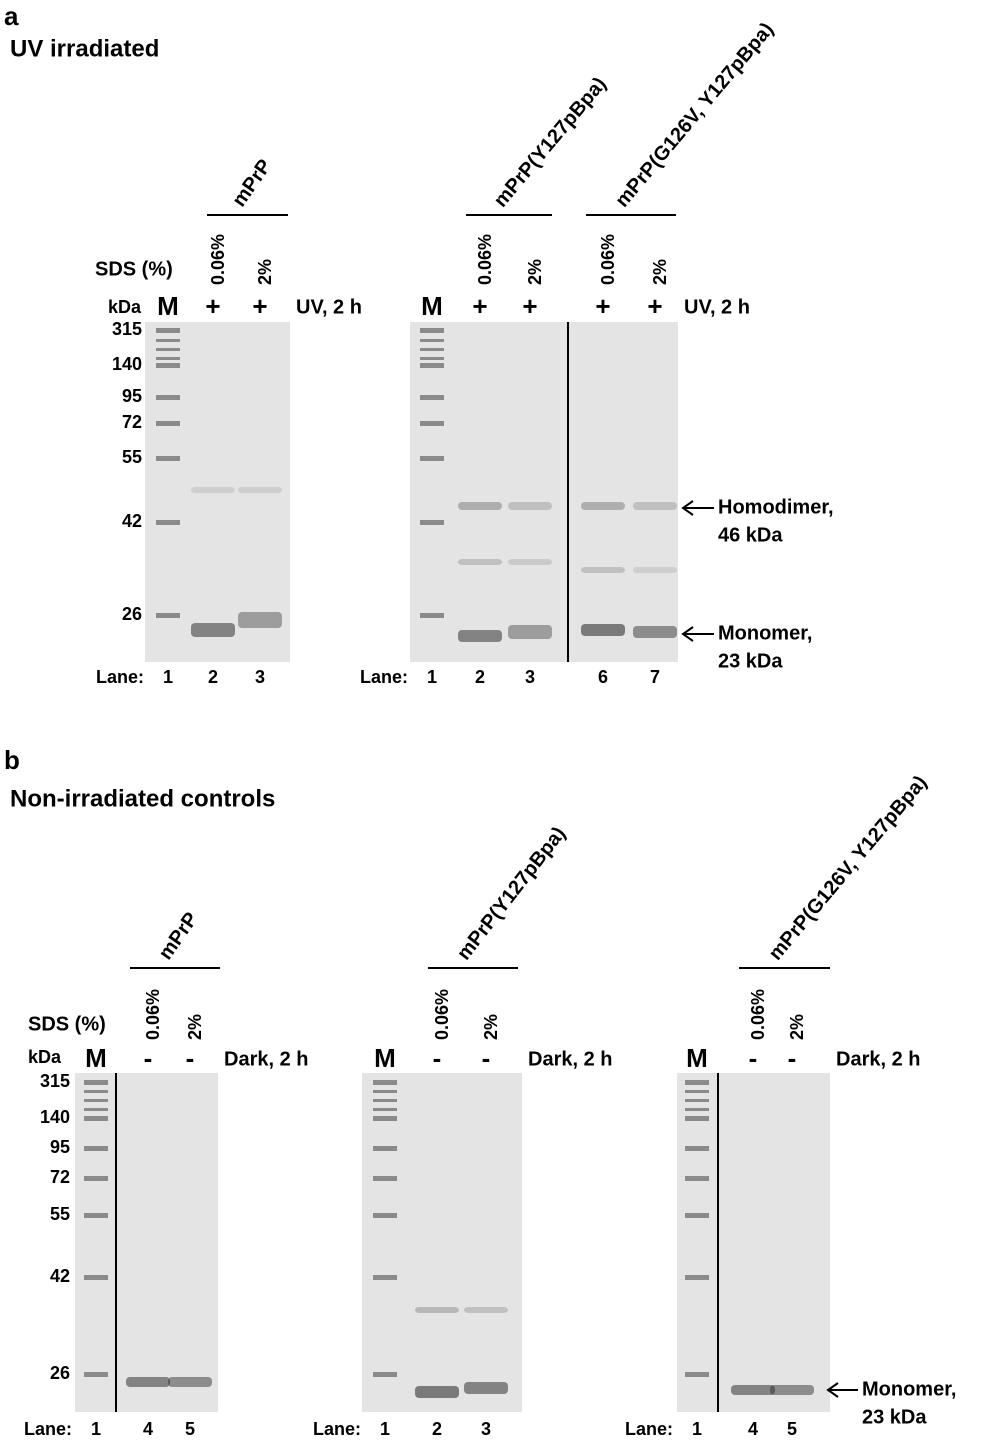  I want to click on panel-letter: b, so click(12, 760).